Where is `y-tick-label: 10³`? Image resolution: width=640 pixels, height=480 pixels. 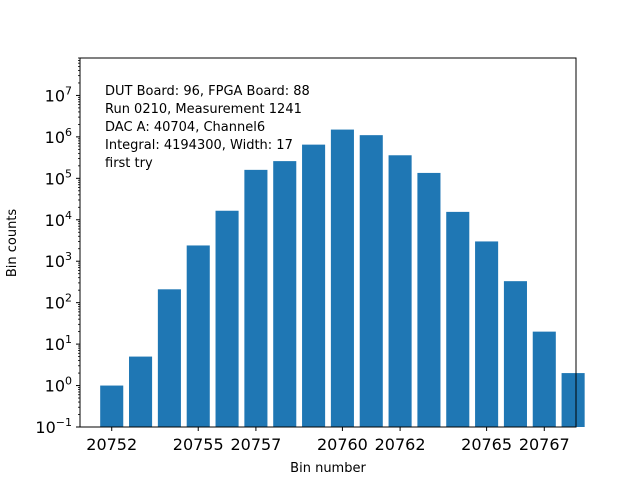
y-tick-label: 10³ is located at coordinates (58, 260).